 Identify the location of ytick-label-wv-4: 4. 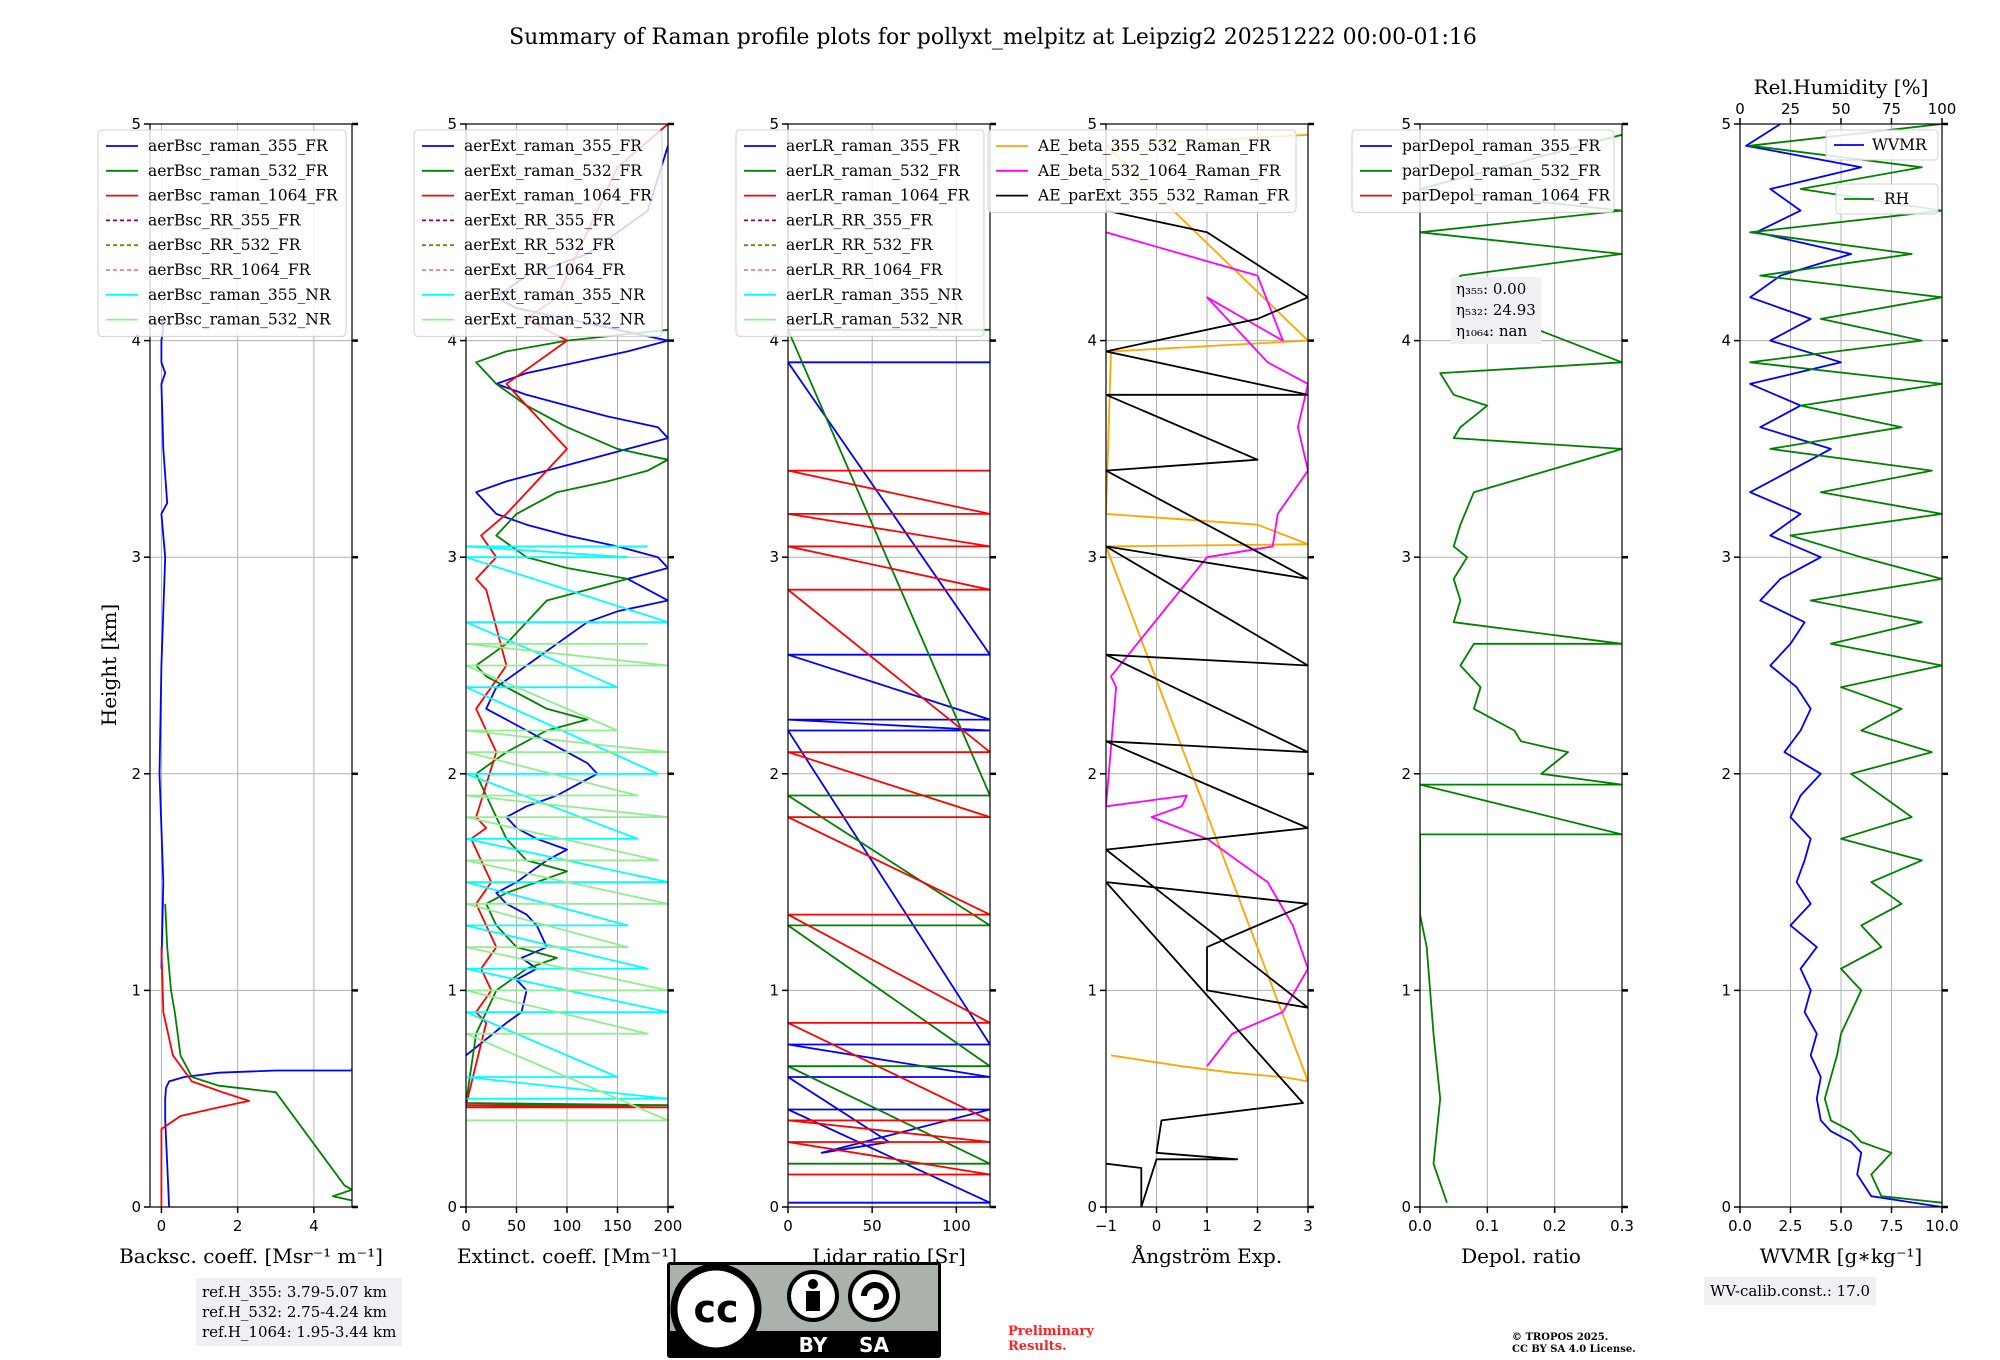
(1726, 341).